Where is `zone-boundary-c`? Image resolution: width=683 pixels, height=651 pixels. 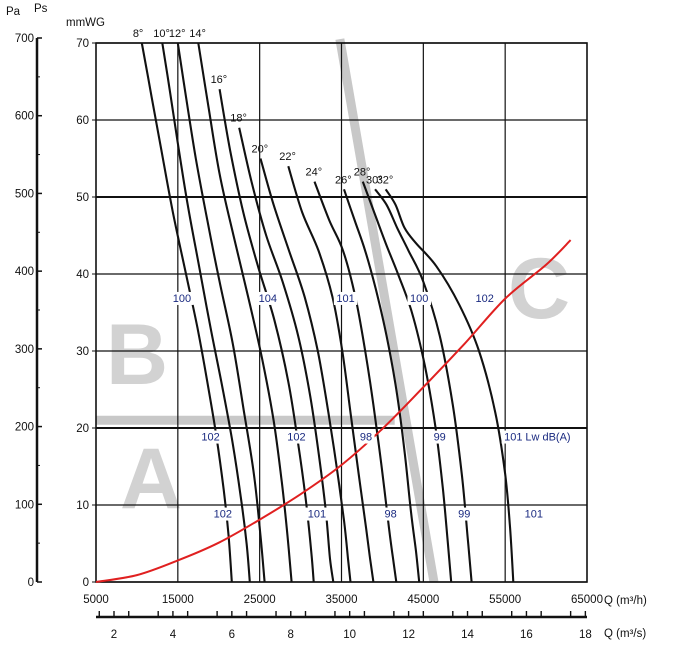
zone-boundary-c is located at coordinates (387, 310).